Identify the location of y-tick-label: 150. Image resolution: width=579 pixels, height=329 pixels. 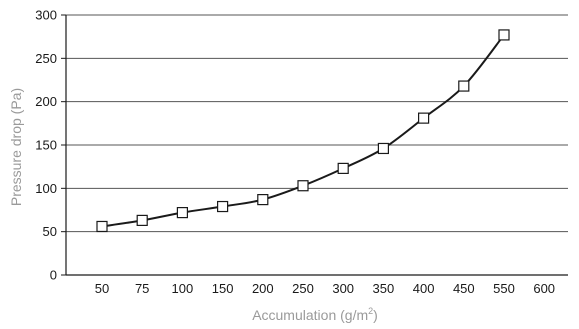
(46, 145).